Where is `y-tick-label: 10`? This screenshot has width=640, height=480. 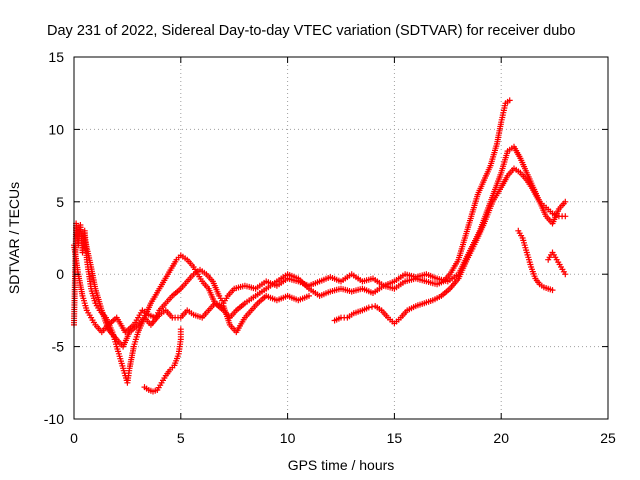
y-tick-label: 10 is located at coordinates (56, 129).